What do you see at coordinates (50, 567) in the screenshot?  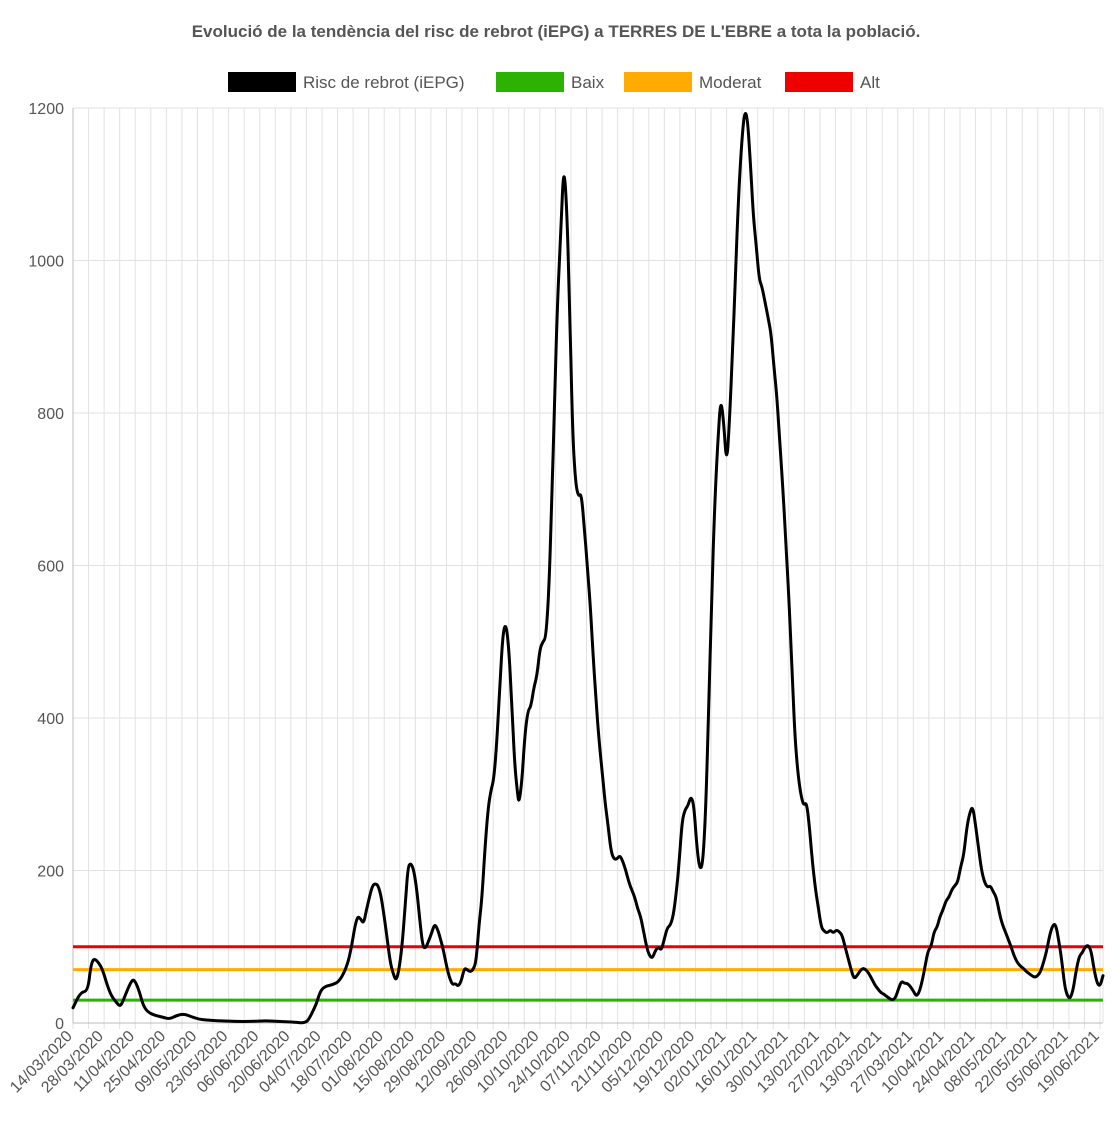 I see `y-tick-label: 600` at bounding box center [50, 567].